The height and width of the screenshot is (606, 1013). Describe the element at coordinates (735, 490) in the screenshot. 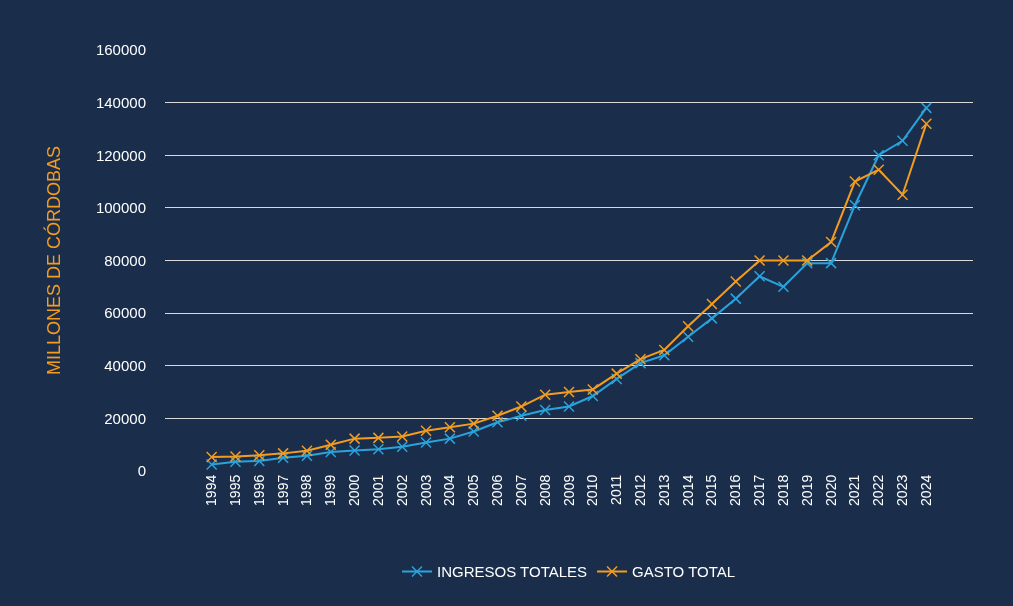

I see `x-tick-label: 2016` at that location.